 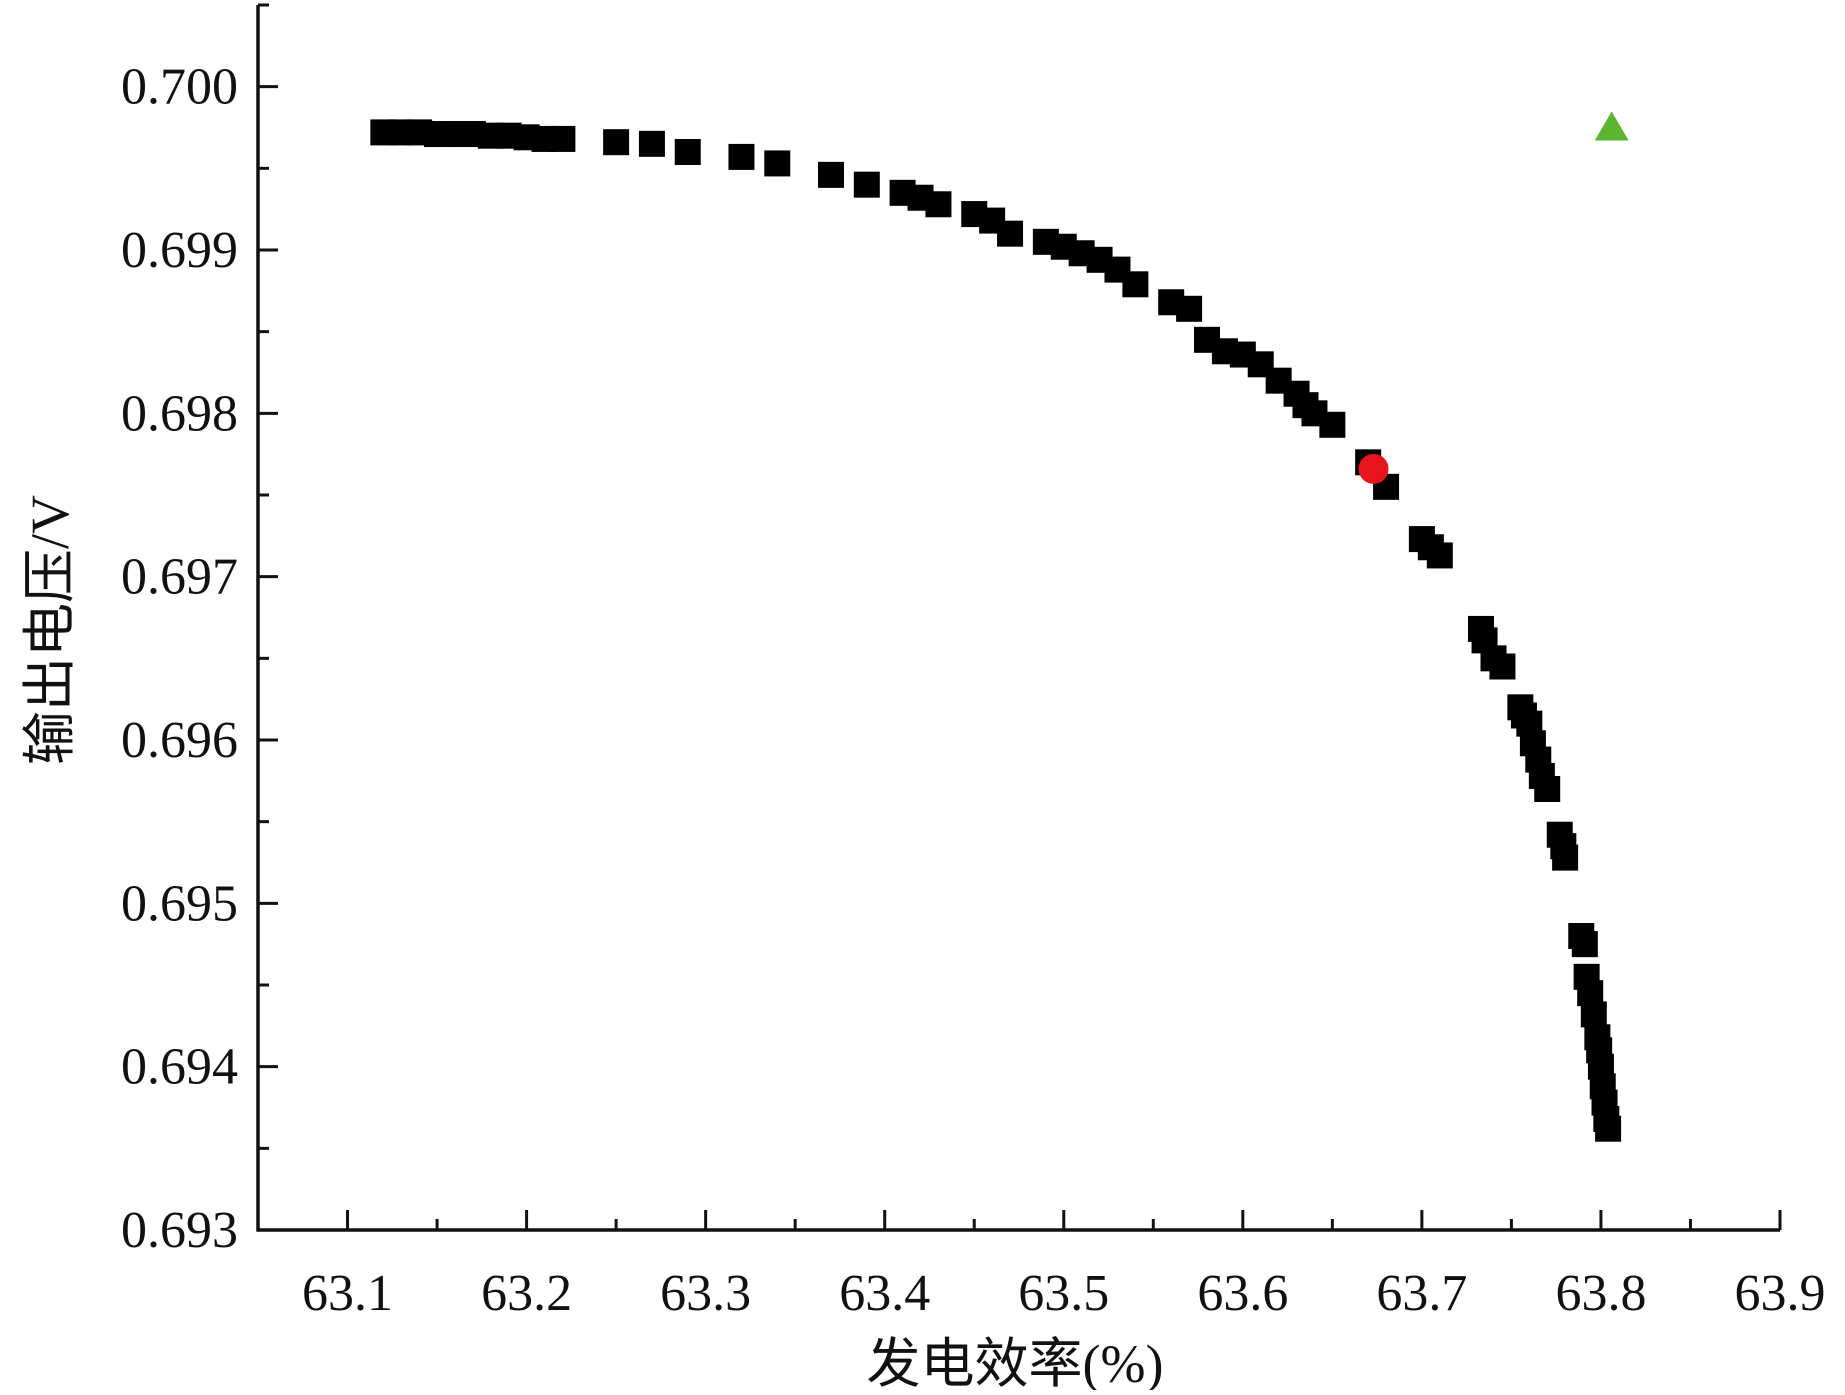 I want to click on x-tick-label: 63.3, so click(x=705, y=1293).